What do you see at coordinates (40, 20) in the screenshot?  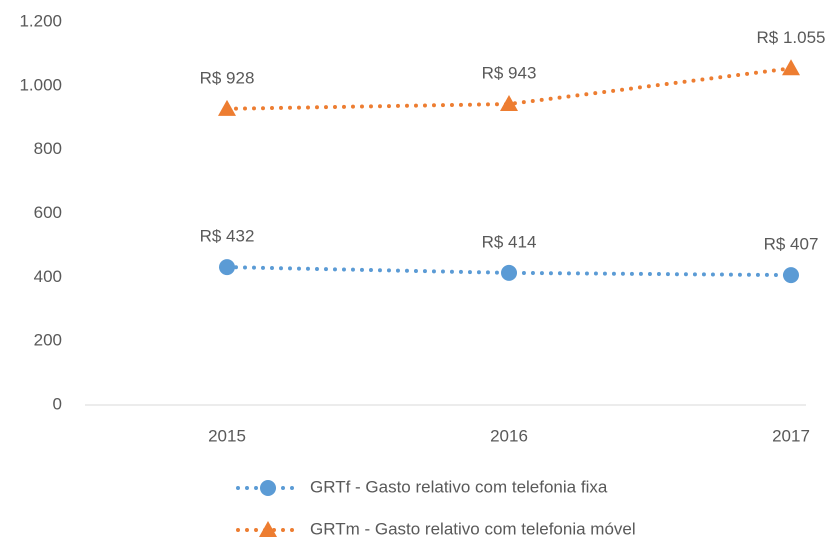 I see `y-tick-label: 1.200` at bounding box center [40, 20].